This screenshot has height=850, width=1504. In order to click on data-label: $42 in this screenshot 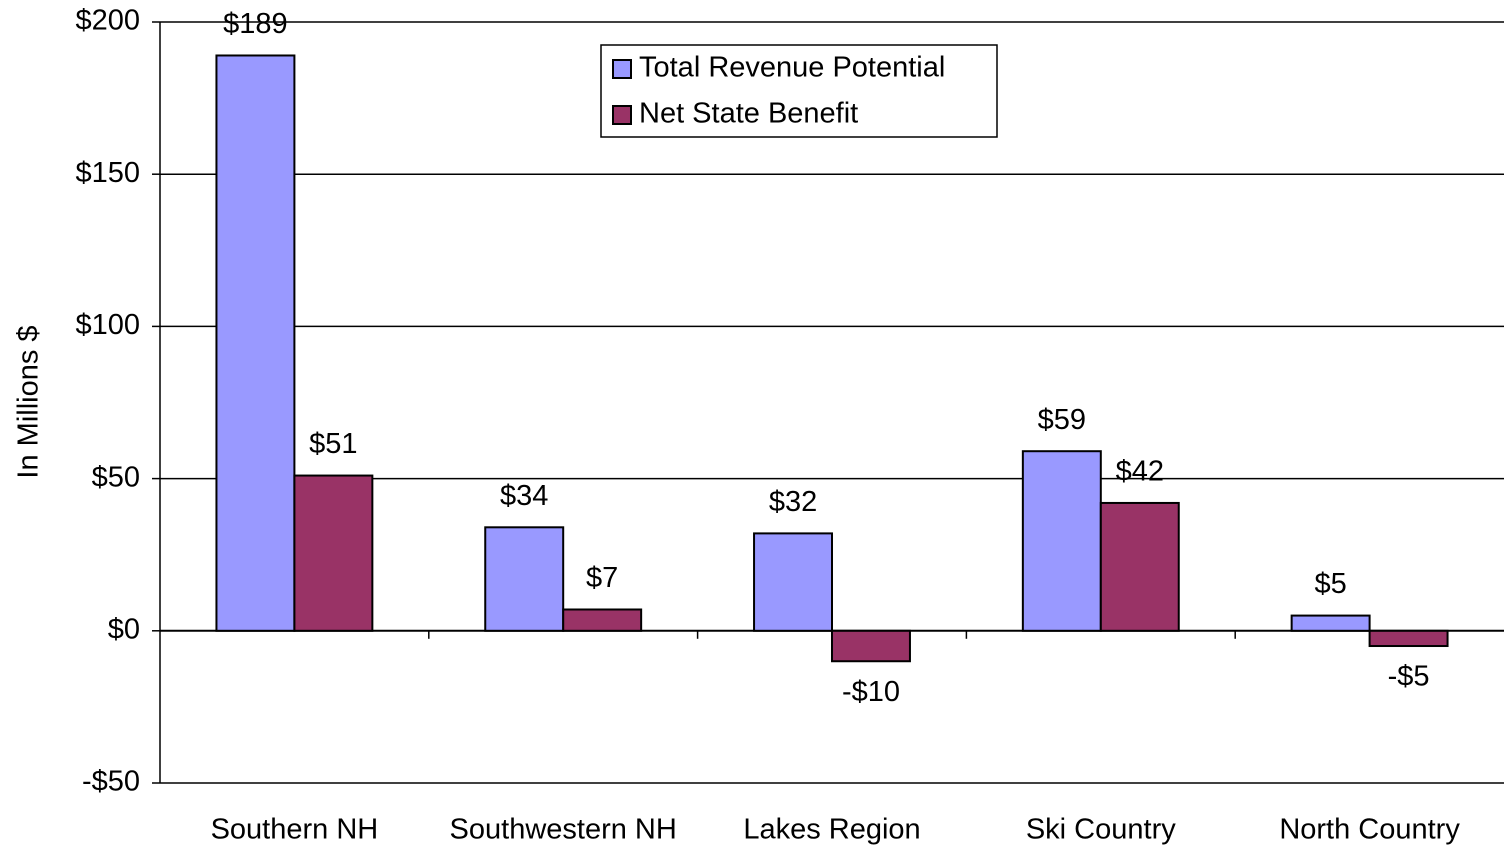, I will do `click(1140, 472)`.